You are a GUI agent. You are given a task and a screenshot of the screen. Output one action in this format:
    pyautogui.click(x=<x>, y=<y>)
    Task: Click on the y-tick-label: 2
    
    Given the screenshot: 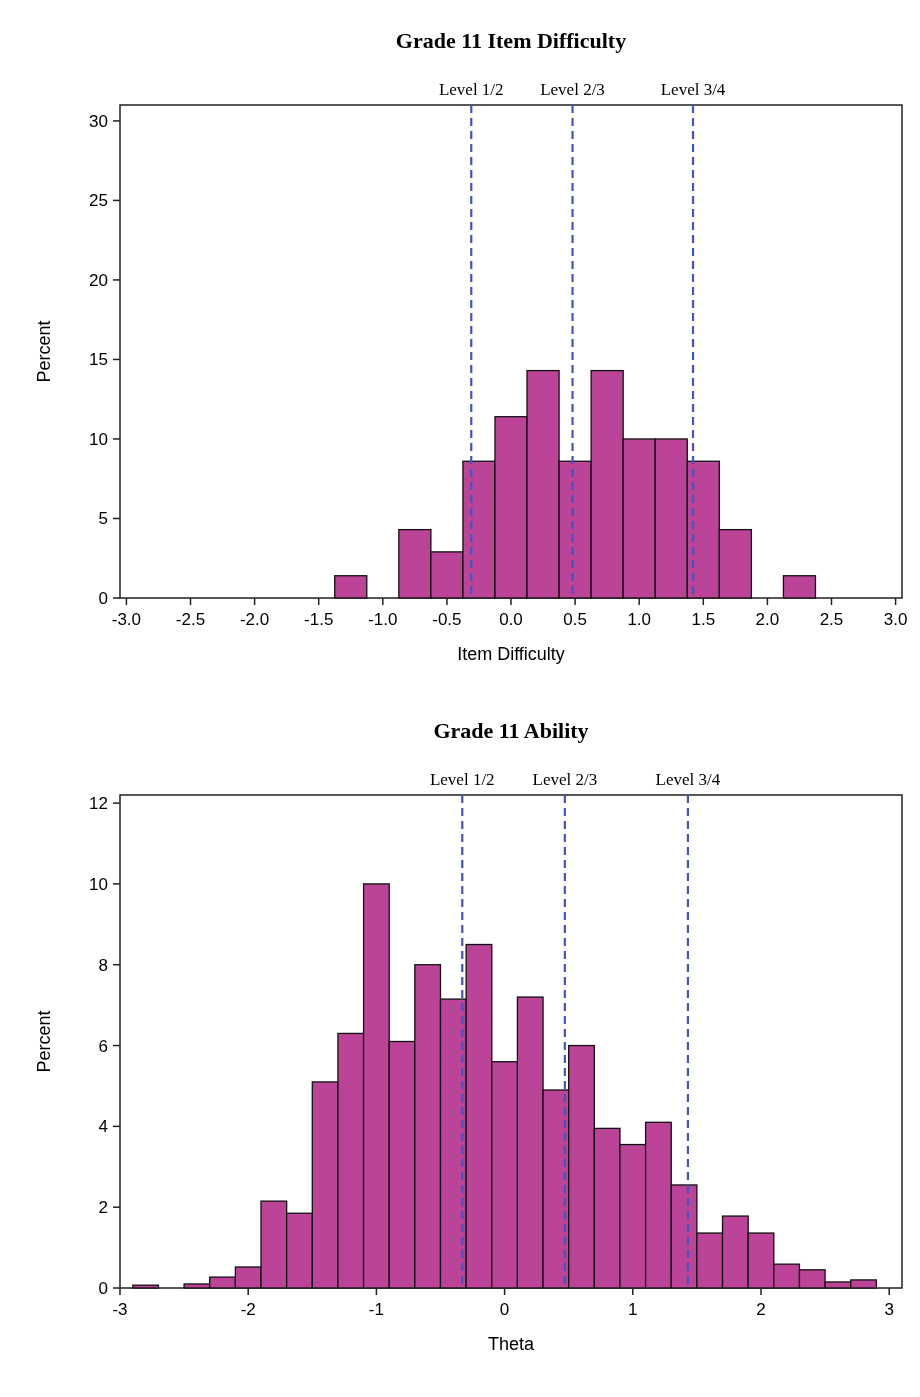 What is the action you would take?
    pyautogui.click(x=103, y=1208)
    